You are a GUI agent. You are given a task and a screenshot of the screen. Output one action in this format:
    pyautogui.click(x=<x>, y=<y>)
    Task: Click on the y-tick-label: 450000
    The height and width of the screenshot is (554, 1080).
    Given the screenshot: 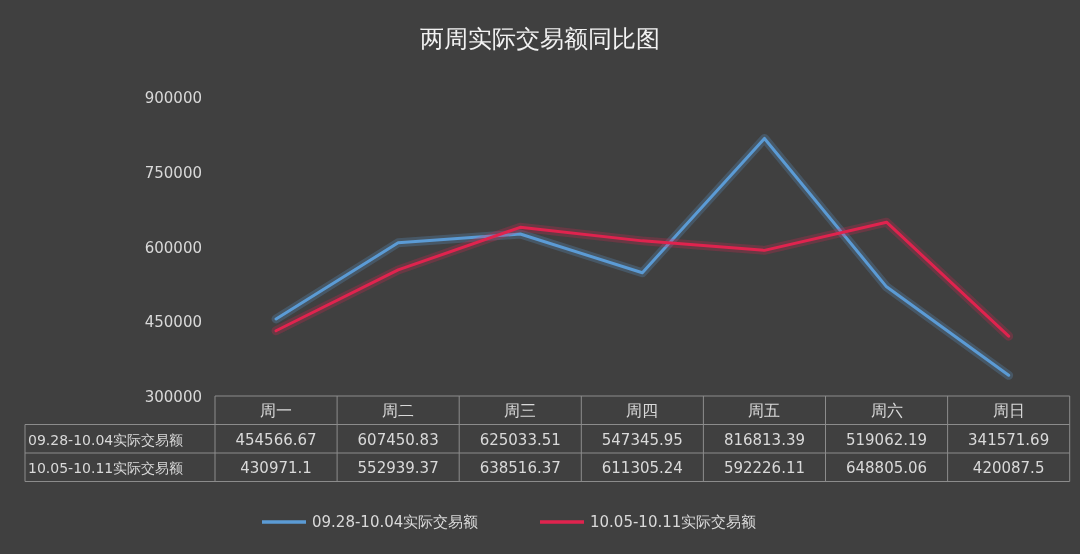 What is the action you would take?
    pyautogui.click(x=173, y=322)
    